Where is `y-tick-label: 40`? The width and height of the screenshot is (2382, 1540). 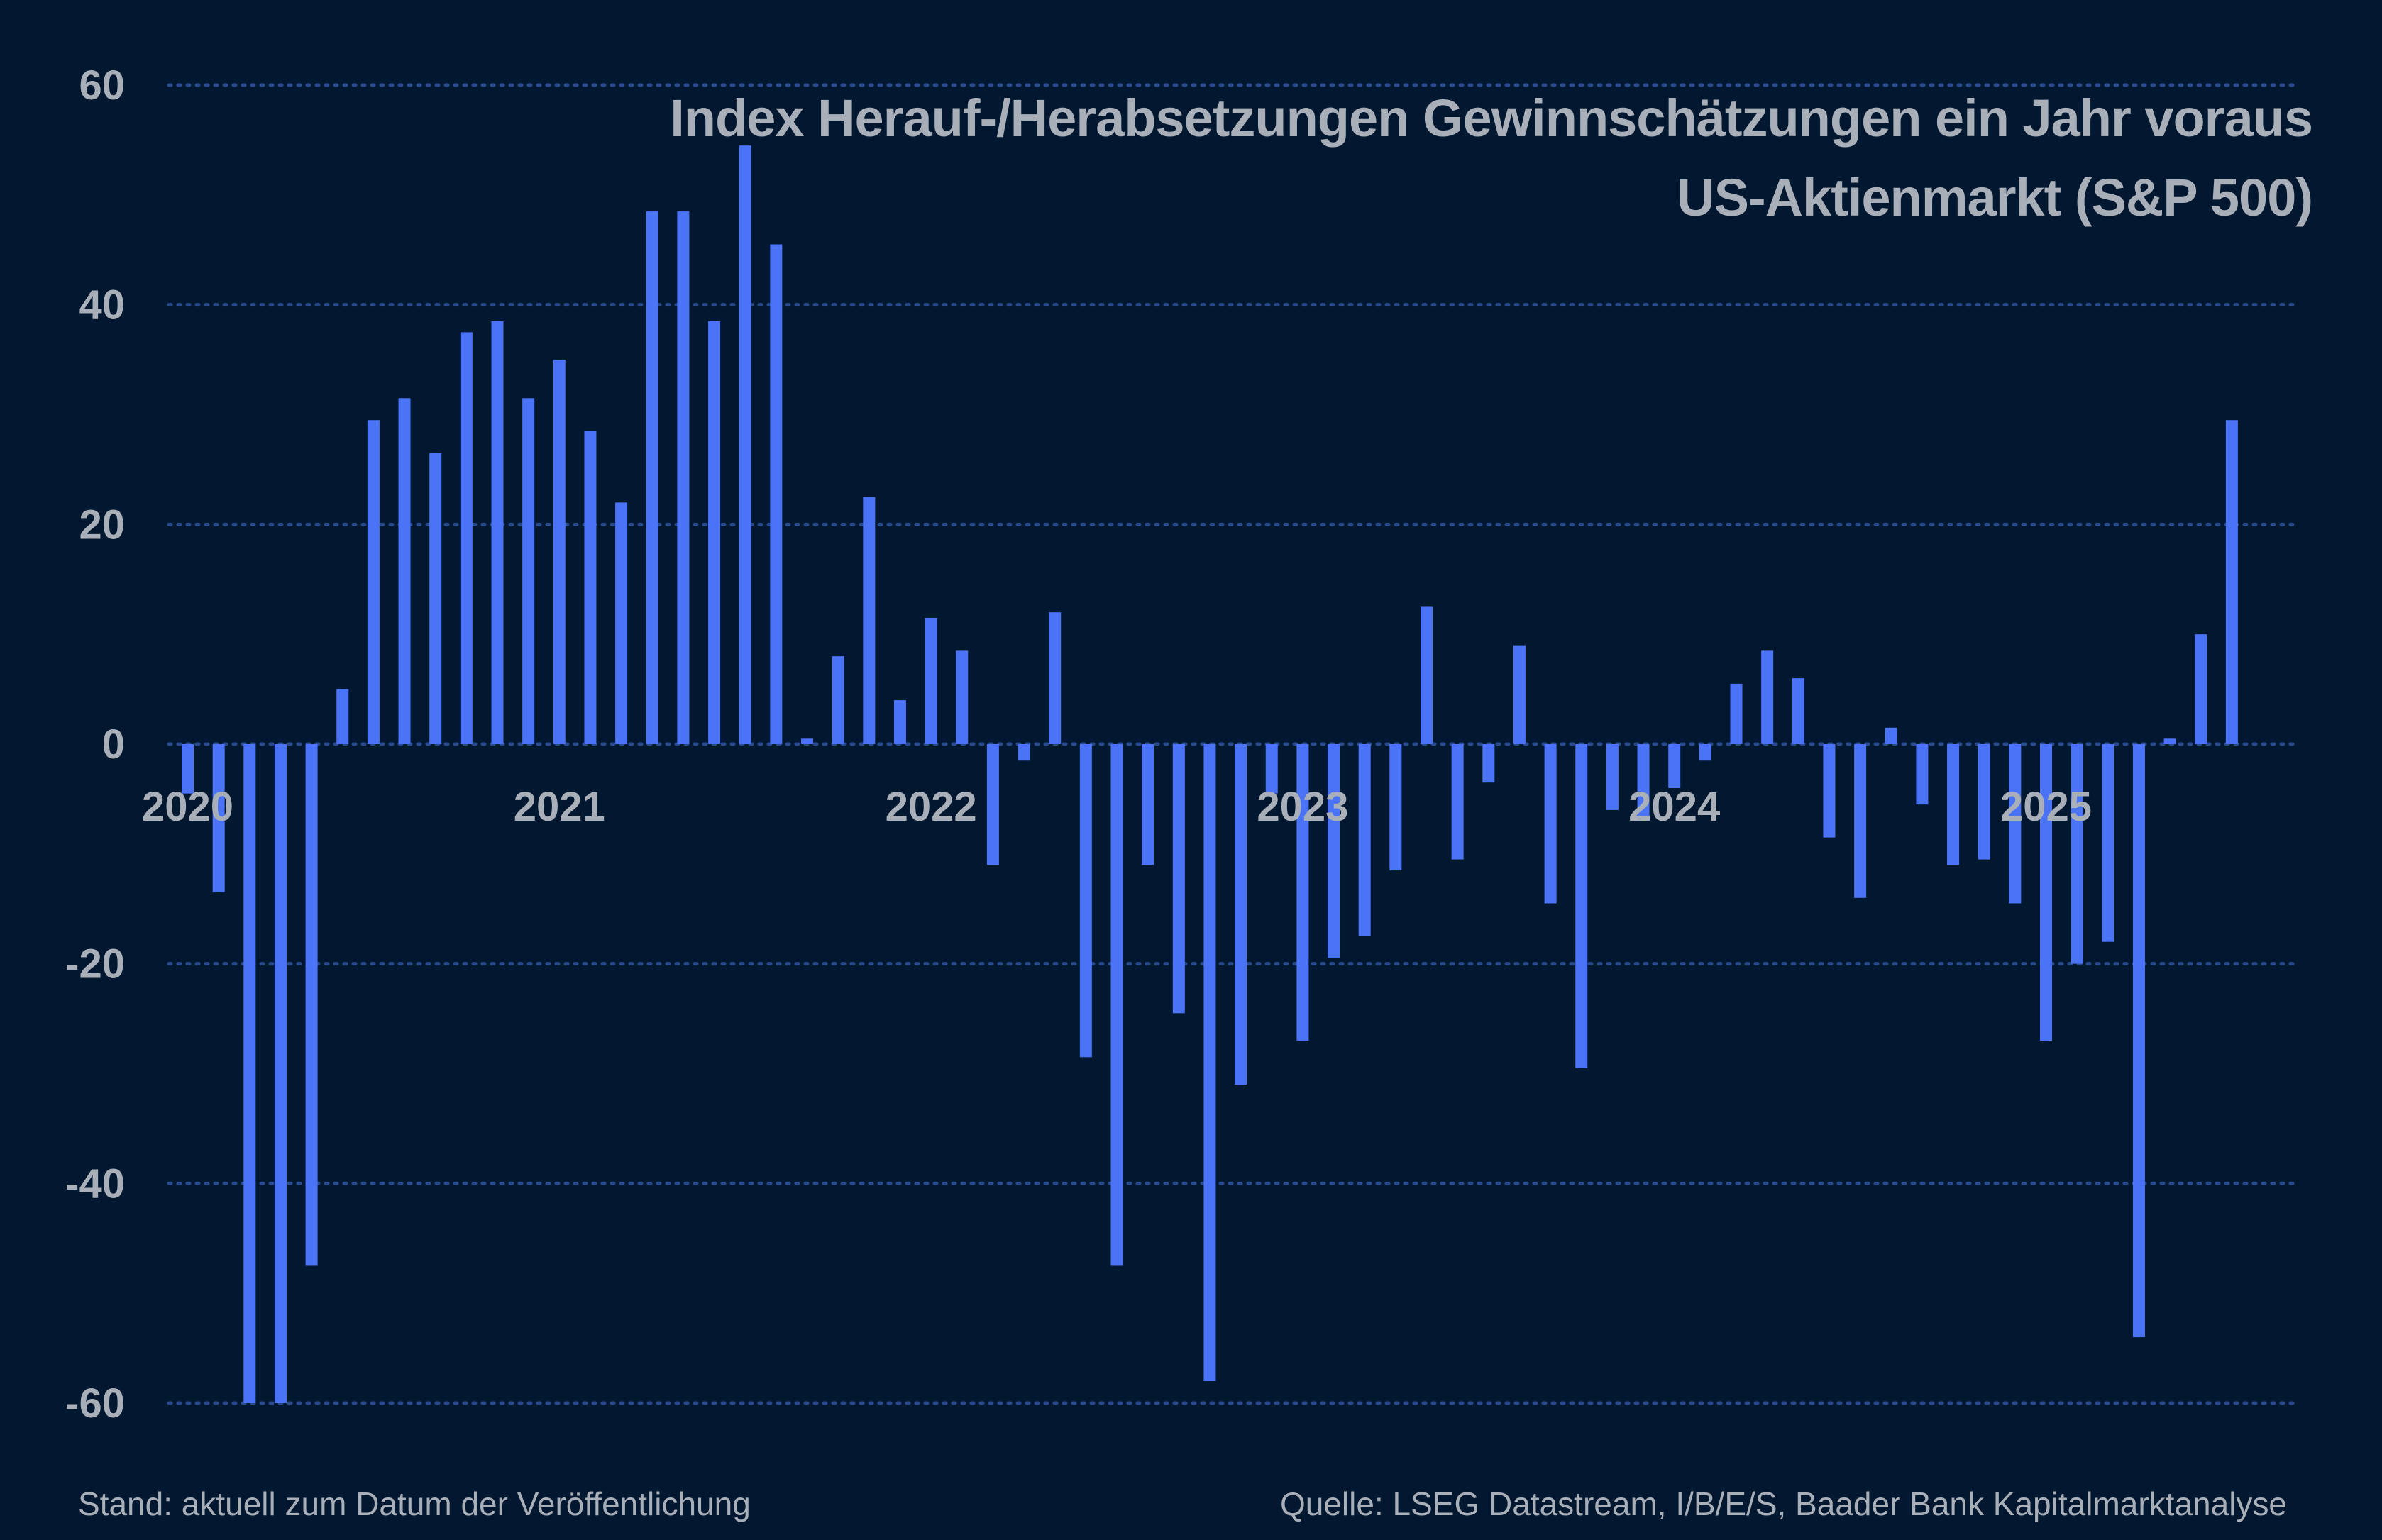 y-tick-label: 40 is located at coordinates (102, 305).